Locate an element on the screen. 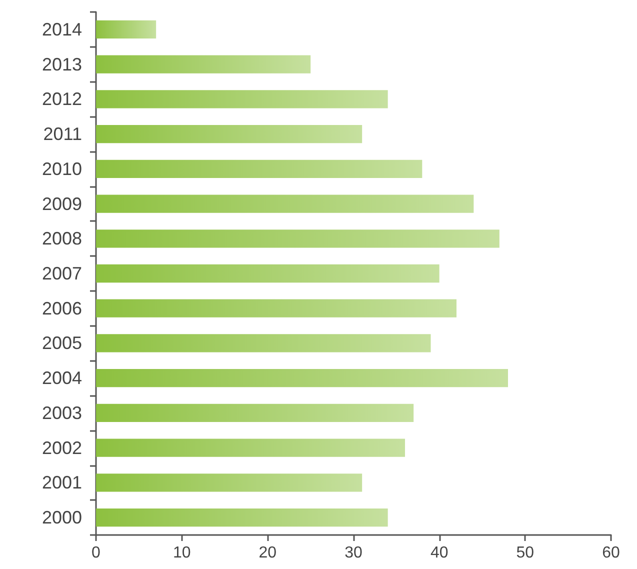 Image resolution: width=637 pixels, height=569 pixels. x-tick-label: 60 is located at coordinates (611, 553).